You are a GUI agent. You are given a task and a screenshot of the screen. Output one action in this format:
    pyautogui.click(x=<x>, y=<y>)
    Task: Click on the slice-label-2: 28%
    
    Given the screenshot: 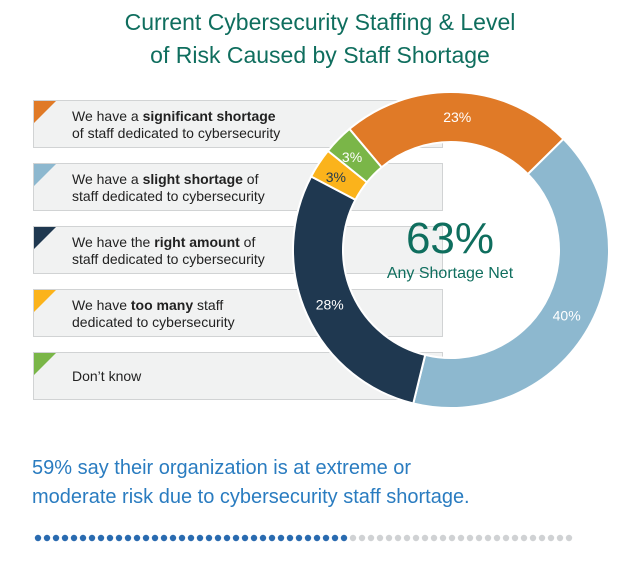 What is the action you would take?
    pyautogui.click(x=330, y=305)
    